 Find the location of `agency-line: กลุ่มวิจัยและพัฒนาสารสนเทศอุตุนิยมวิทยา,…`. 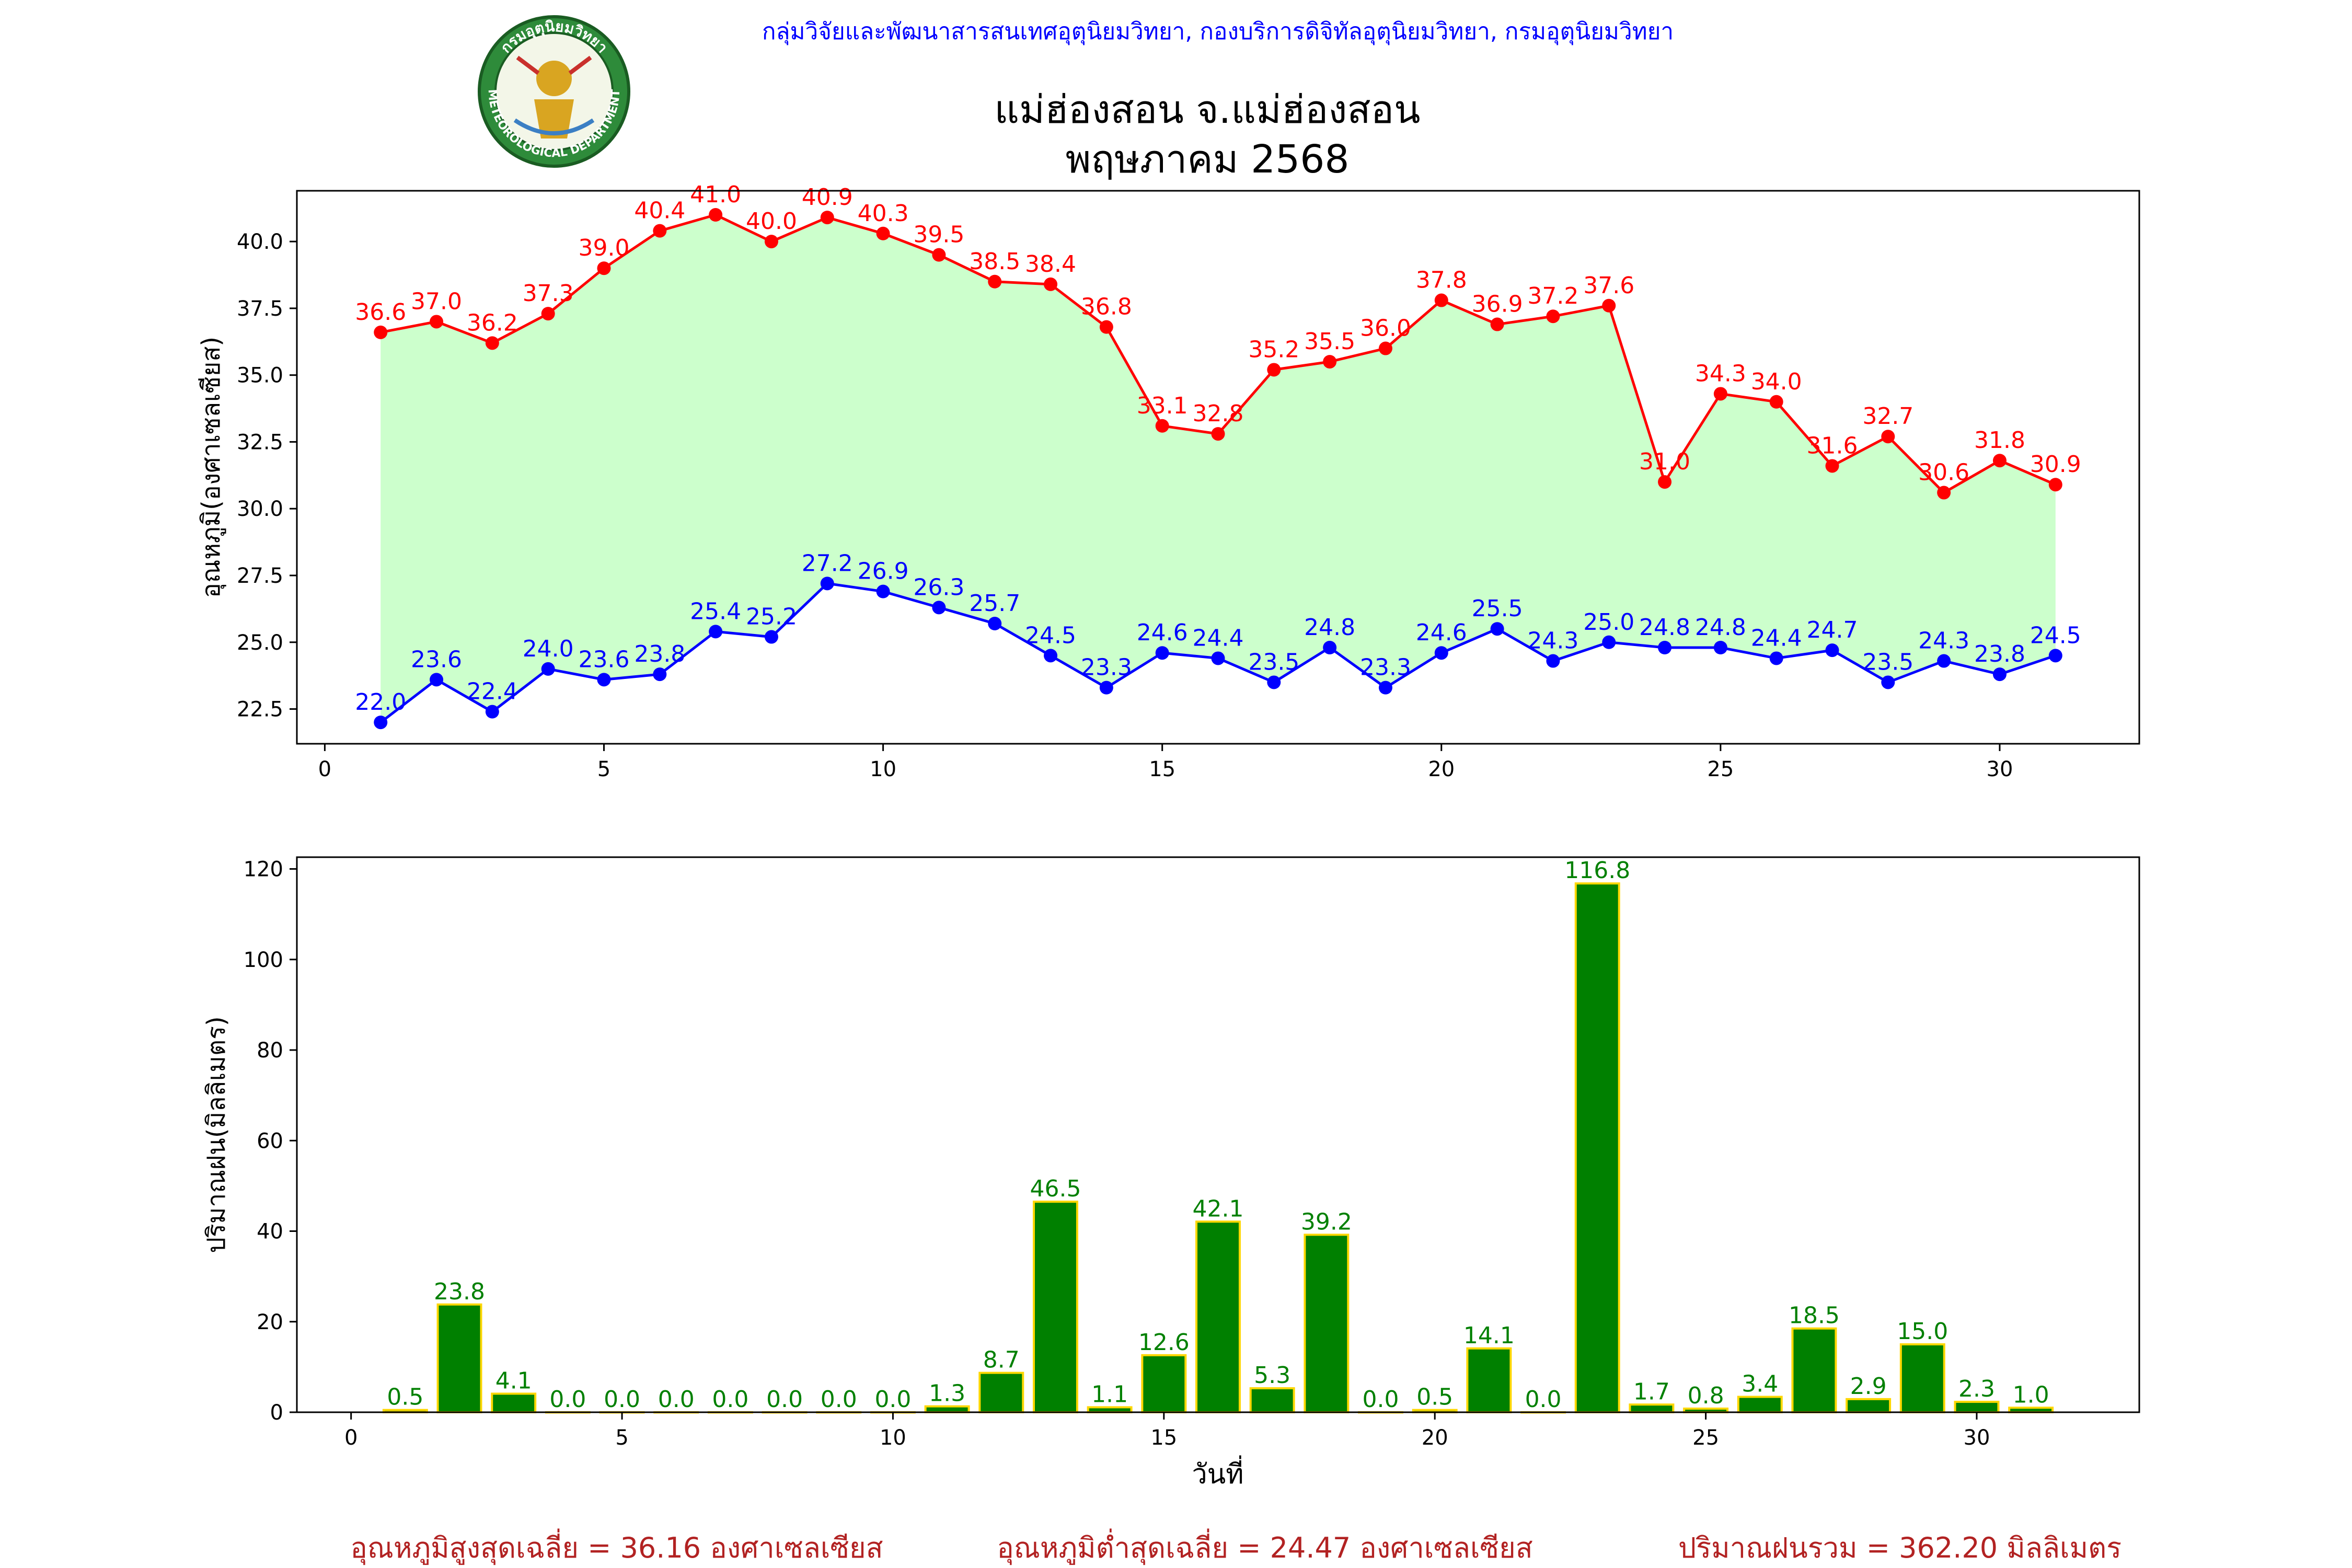

agency-line: กลุ่มวิจัยและพัฒนาสารสนเทศอุตุนิยมวิทยา,… is located at coordinates (1218, 31).